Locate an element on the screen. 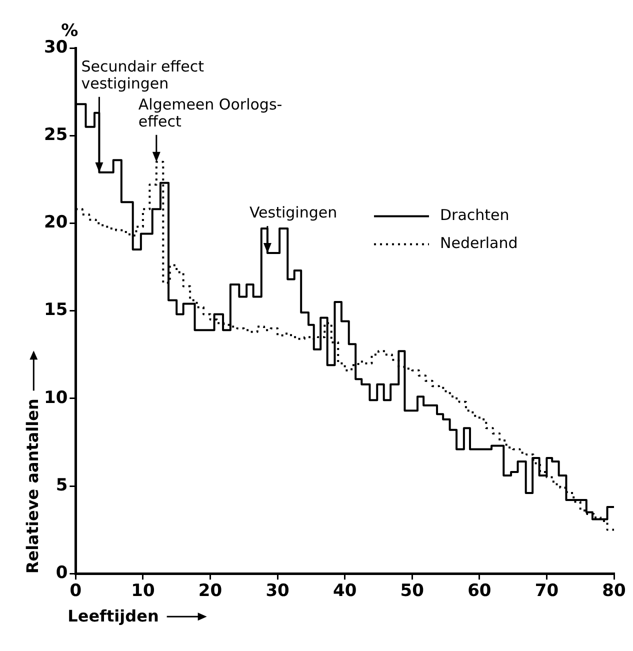 This screenshot has width=633, height=651. annotation: Secundair effect vestigingen is located at coordinates (142, 74).